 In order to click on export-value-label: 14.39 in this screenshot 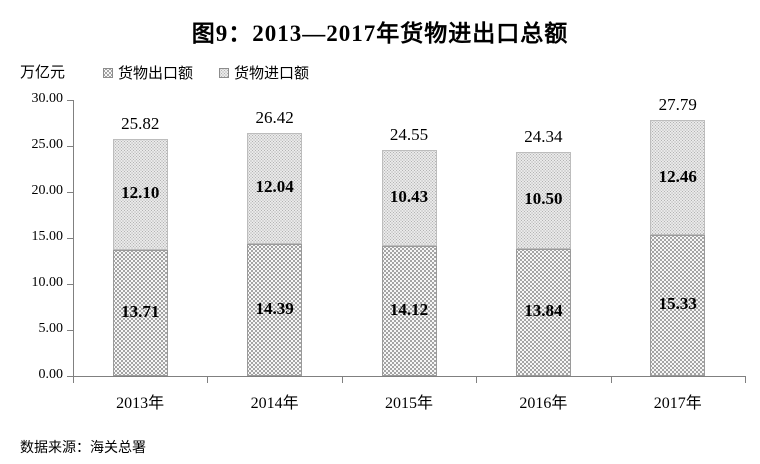, I will do `click(274, 308)`.